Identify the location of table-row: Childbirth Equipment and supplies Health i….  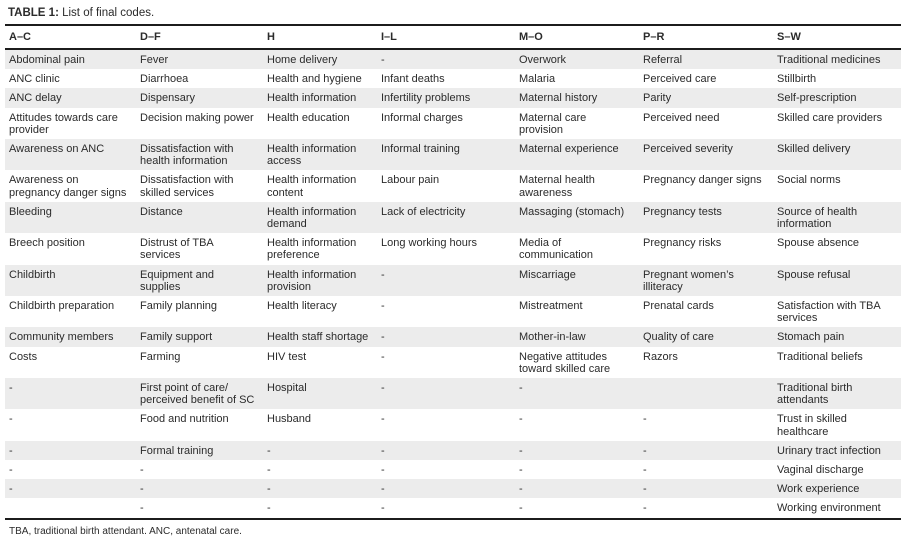
(453, 280).